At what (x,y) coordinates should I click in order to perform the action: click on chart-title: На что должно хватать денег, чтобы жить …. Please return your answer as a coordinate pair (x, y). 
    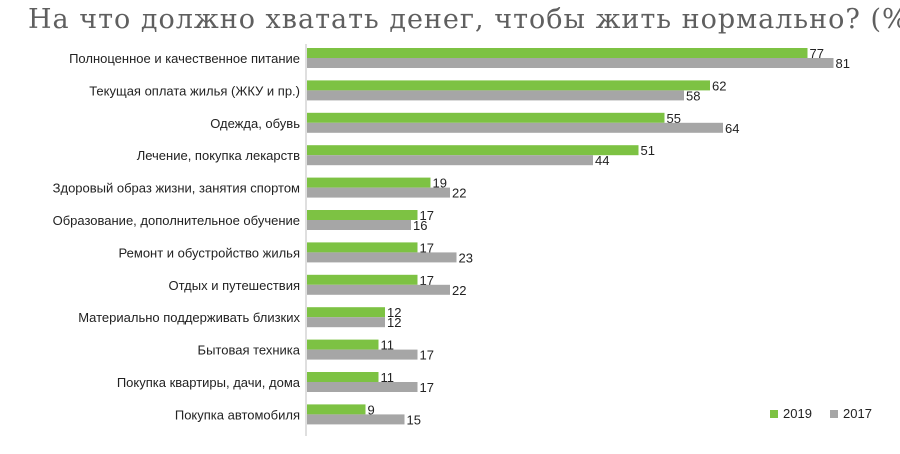
    Looking at the image, I should click on (464, 19).